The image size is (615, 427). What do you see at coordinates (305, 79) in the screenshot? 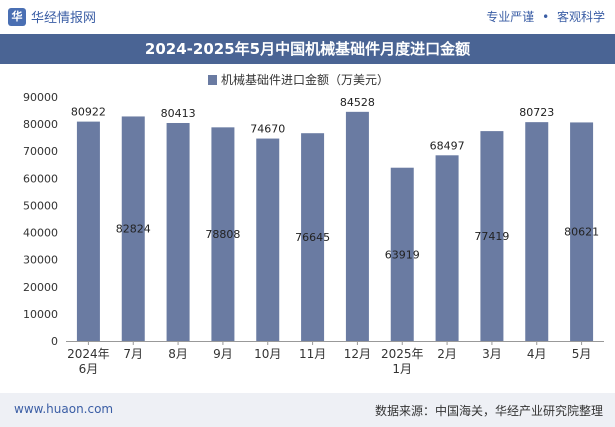
I see `legend-label: 机械基础件进口金额（万美元）` at bounding box center [305, 79].